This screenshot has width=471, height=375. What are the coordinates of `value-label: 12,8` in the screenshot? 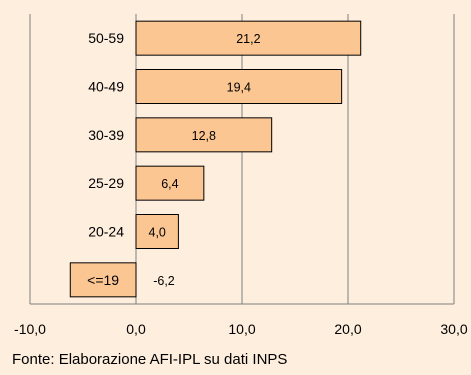 It's located at (204, 136).